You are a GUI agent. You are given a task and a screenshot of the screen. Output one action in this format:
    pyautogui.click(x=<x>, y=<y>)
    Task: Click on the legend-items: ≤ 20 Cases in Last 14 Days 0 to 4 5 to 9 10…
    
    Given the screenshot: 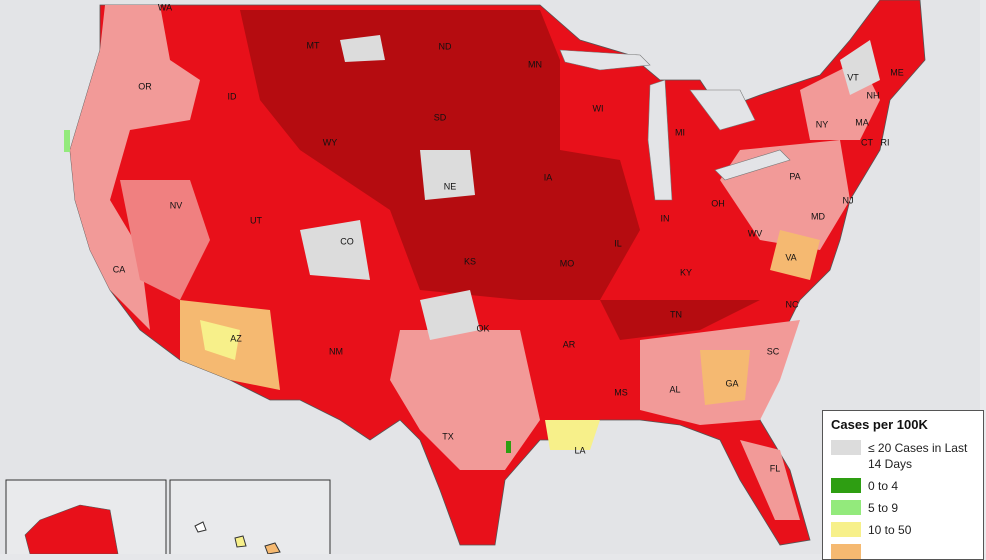 What is the action you would take?
    pyautogui.click(x=903, y=489)
    